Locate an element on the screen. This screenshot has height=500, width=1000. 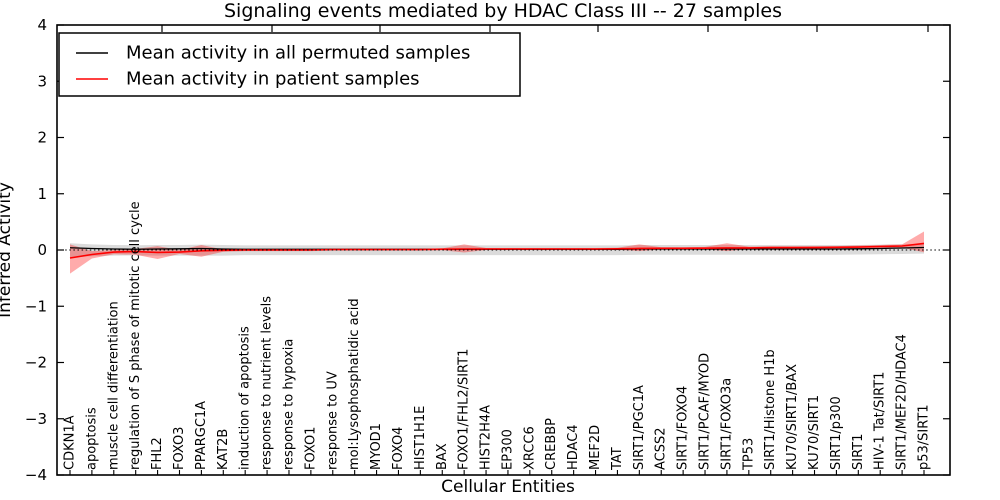
x-tick-label: XRCC6 is located at coordinates (529, 448).